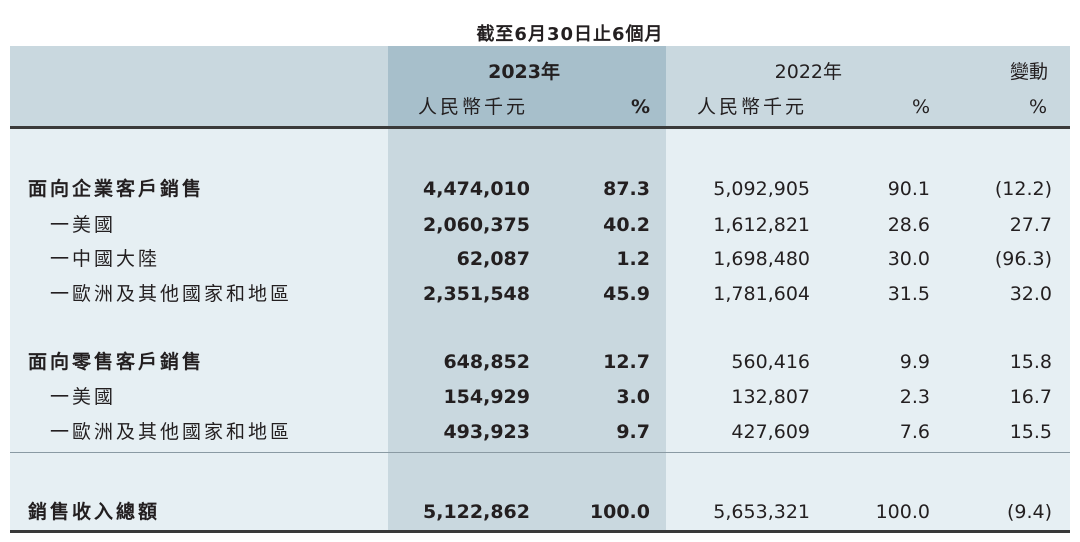  Describe the element at coordinates (914, 397) in the screenshot. I see `value-2022-pct: 2.3` at that location.